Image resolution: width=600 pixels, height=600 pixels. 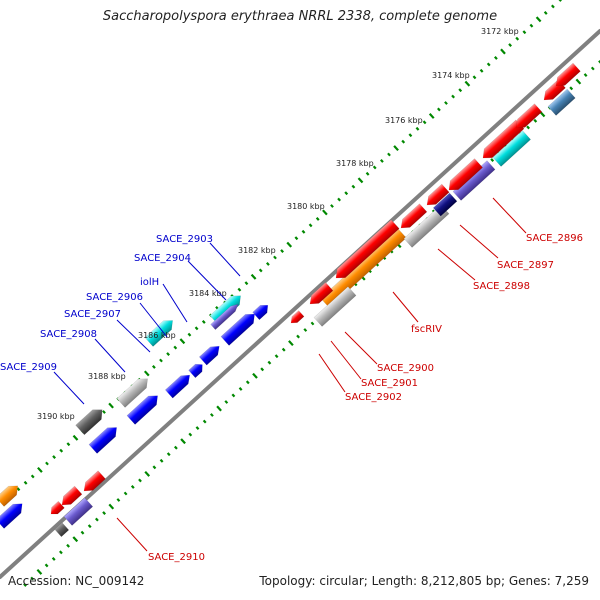 I want to click on gene-label: SACE_2897, so click(x=525, y=265).